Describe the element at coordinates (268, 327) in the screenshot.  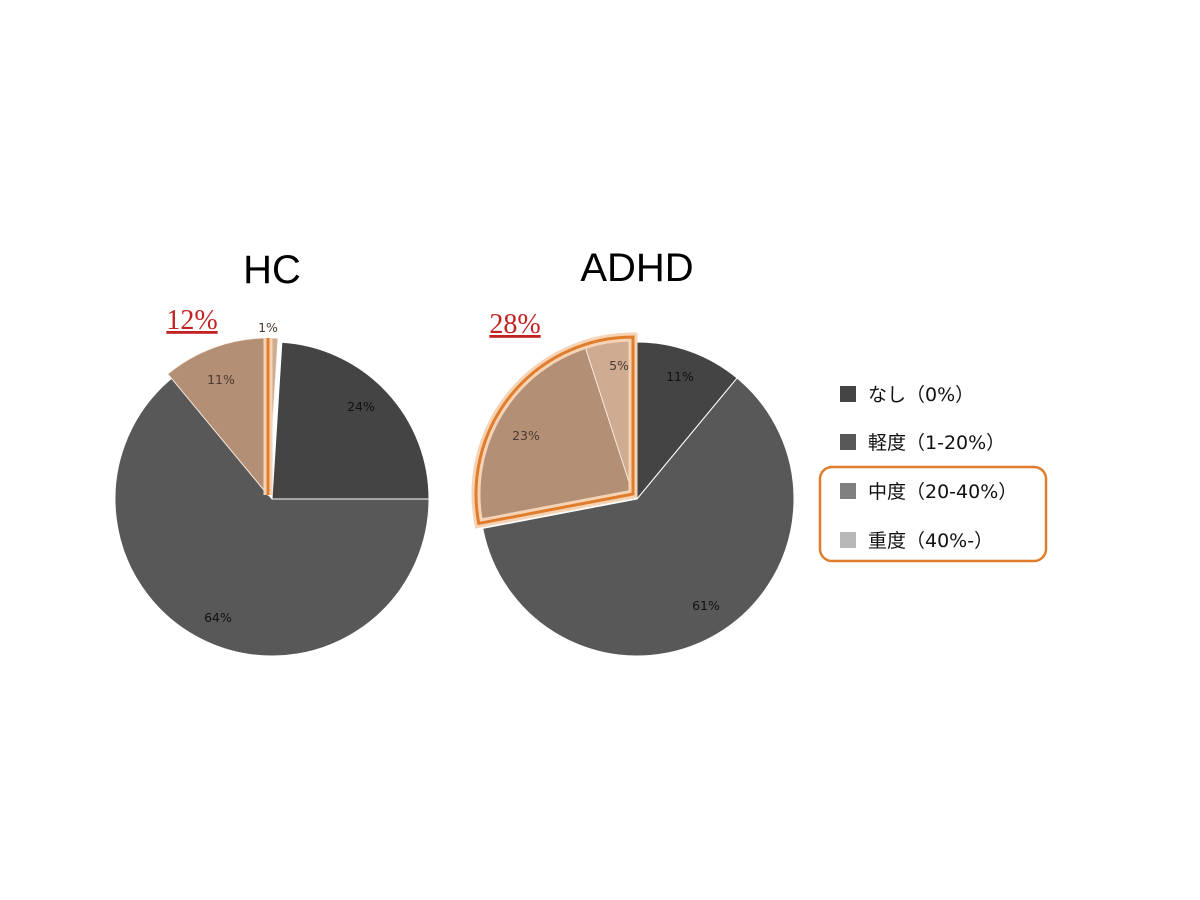
I see `hc-slice-label-severe: 1%` at that location.